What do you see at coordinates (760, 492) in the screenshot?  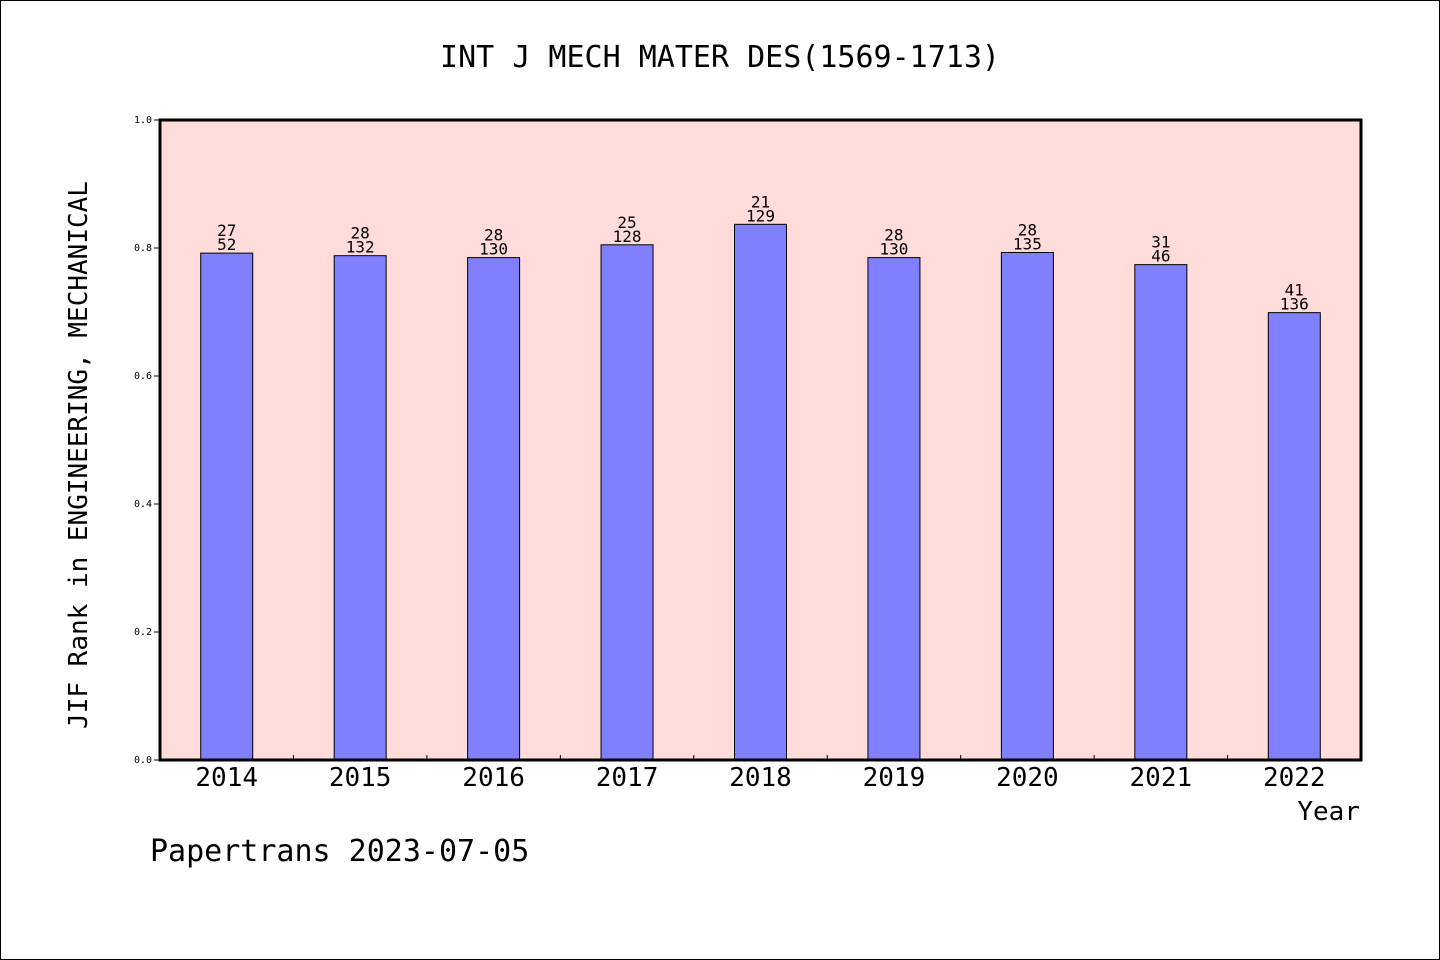 I see `bar-2018` at bounding box center [760, 492].